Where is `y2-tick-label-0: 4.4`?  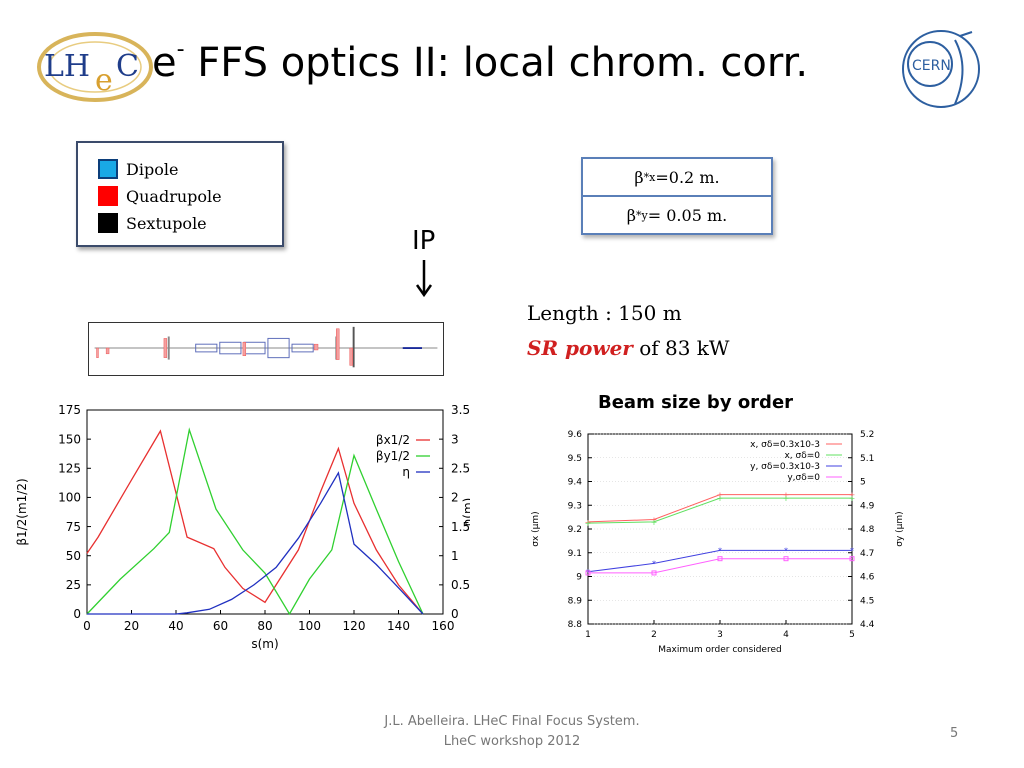 y2-tick-label-0: 4.4 is located at coordinates (867, 625).